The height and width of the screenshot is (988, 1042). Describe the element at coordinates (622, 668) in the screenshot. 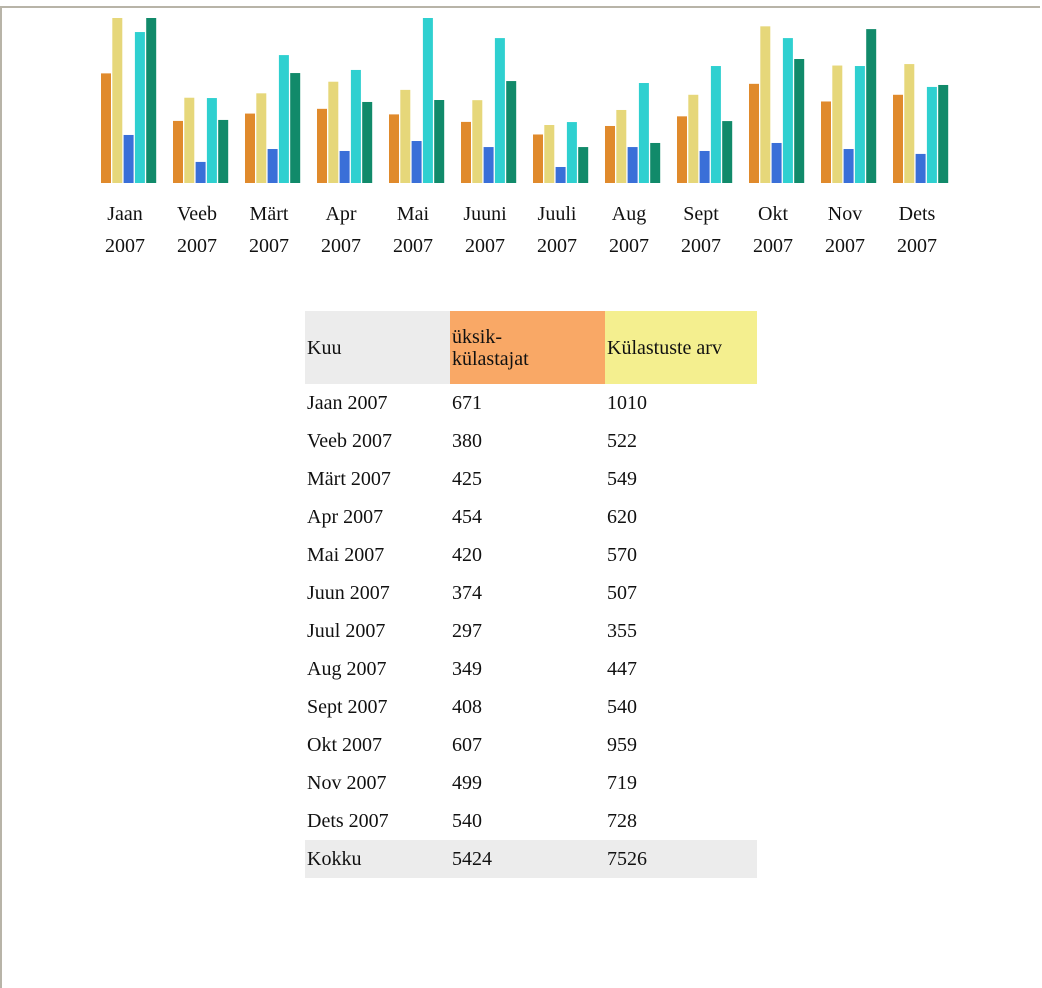

I see `cell-text: 447` at that location.